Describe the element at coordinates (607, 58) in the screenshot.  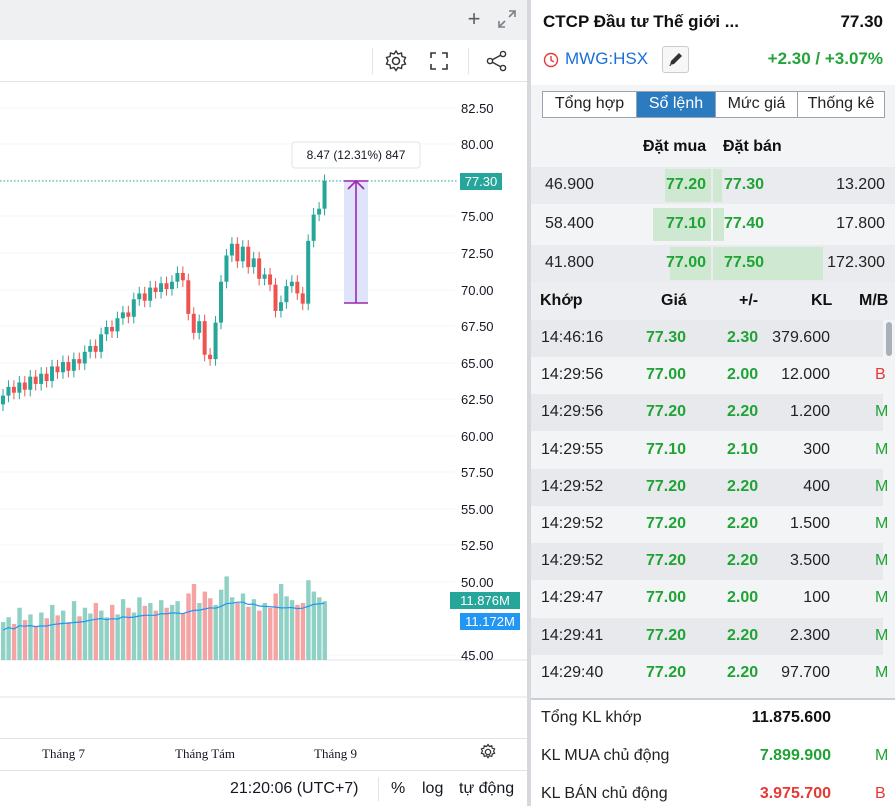
I see `ticker-symbol: MWG:HSX` at that location.